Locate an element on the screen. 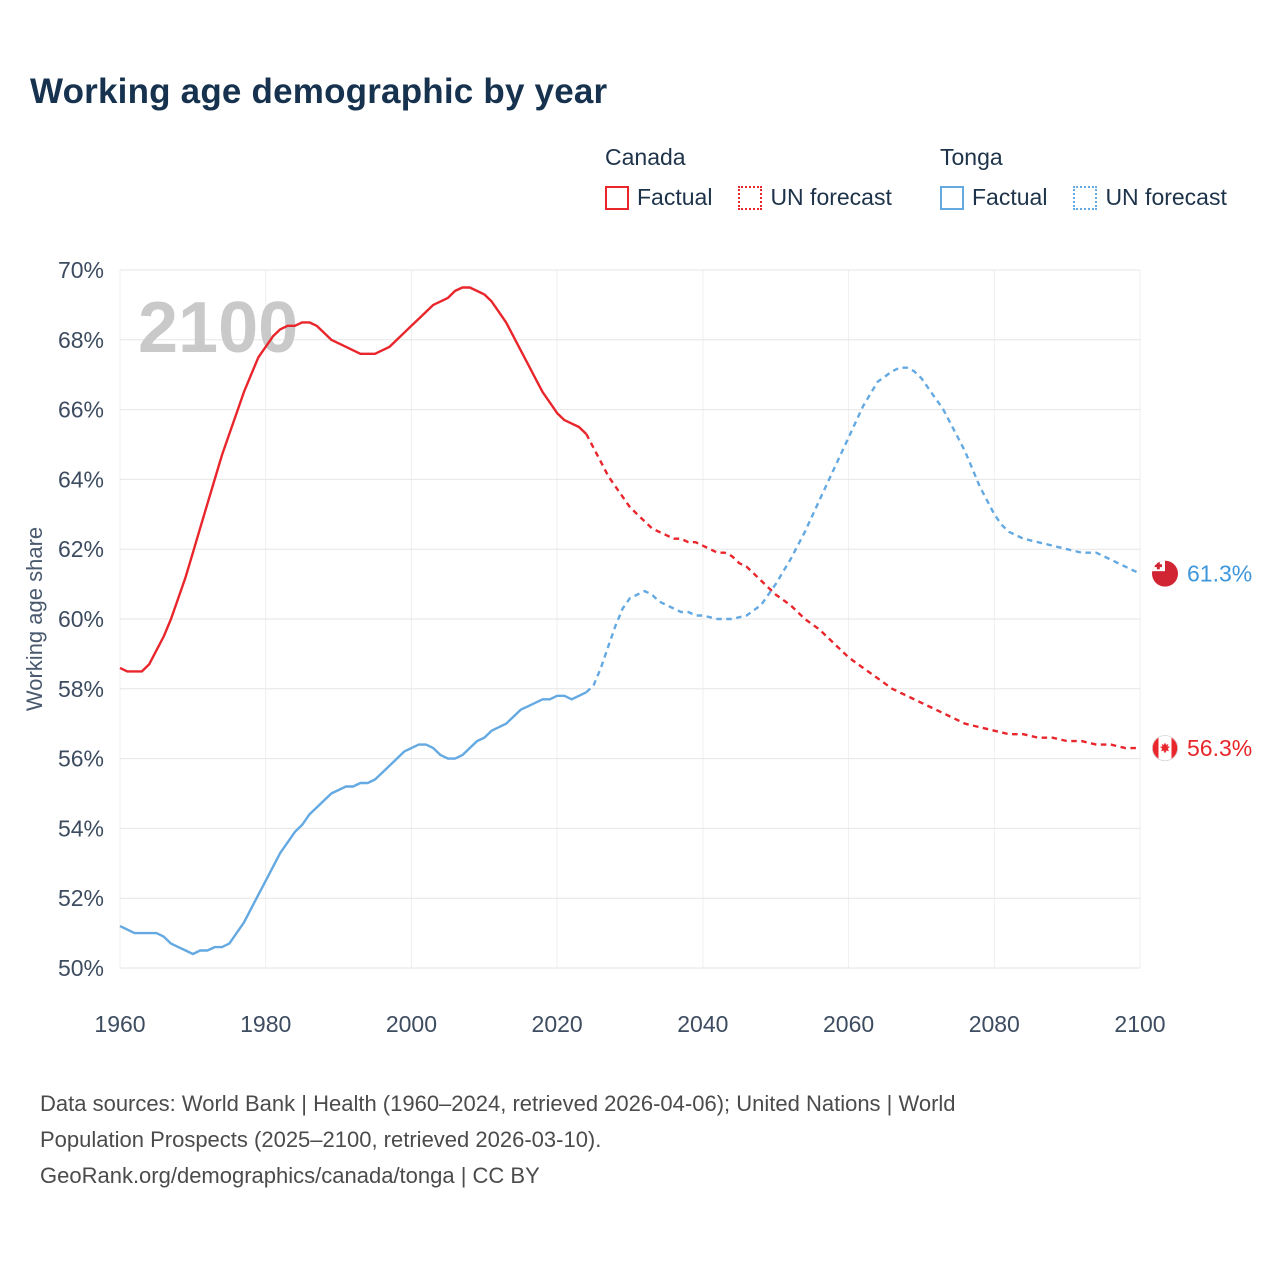  legend-swatch-tonga-forecast is located at coordinates (1085, 197).